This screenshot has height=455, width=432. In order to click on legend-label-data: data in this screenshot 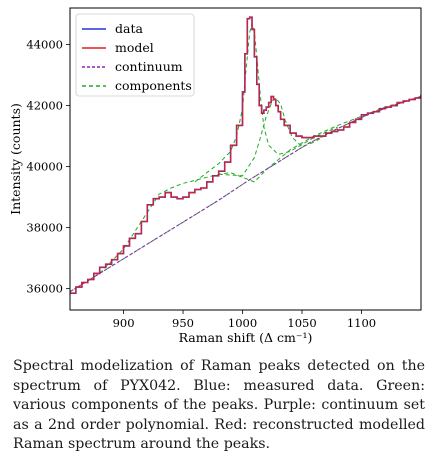, I will do `click(129, 28)`.